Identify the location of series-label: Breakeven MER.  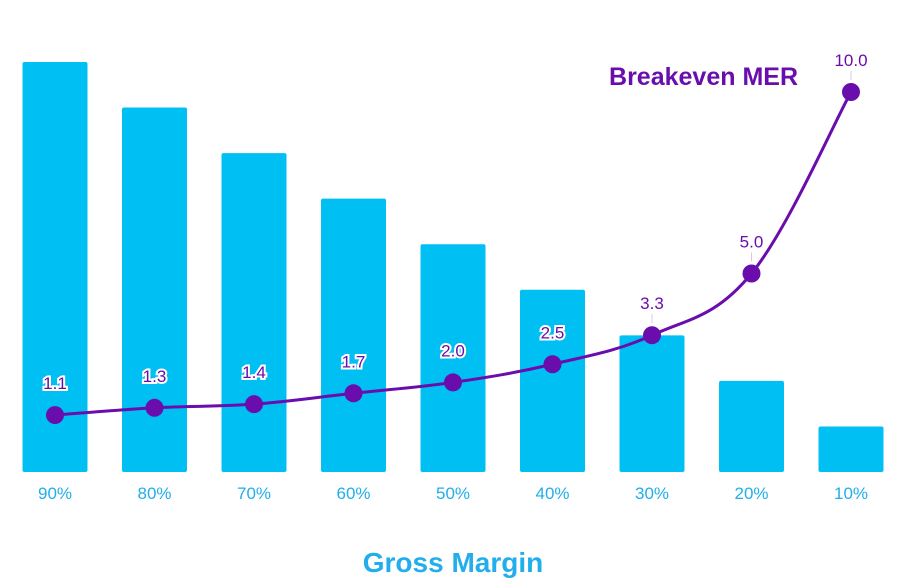
(703, 77).